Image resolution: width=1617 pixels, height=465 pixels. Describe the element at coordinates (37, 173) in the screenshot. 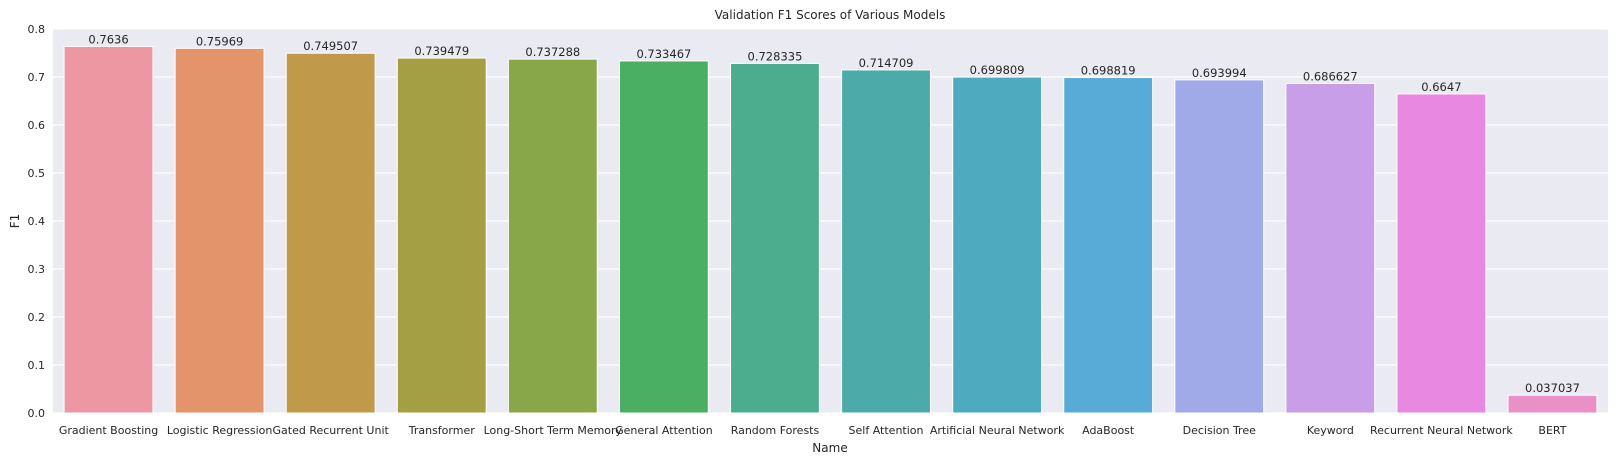

I see `y-tick-label: 0.5` at that location.